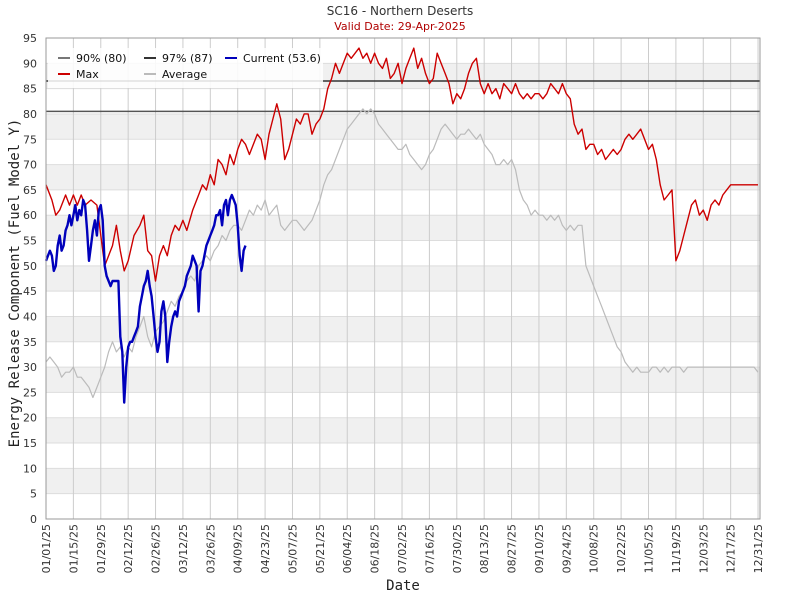  I want to click on legend-label: Current (53.6), so click(282, 58).